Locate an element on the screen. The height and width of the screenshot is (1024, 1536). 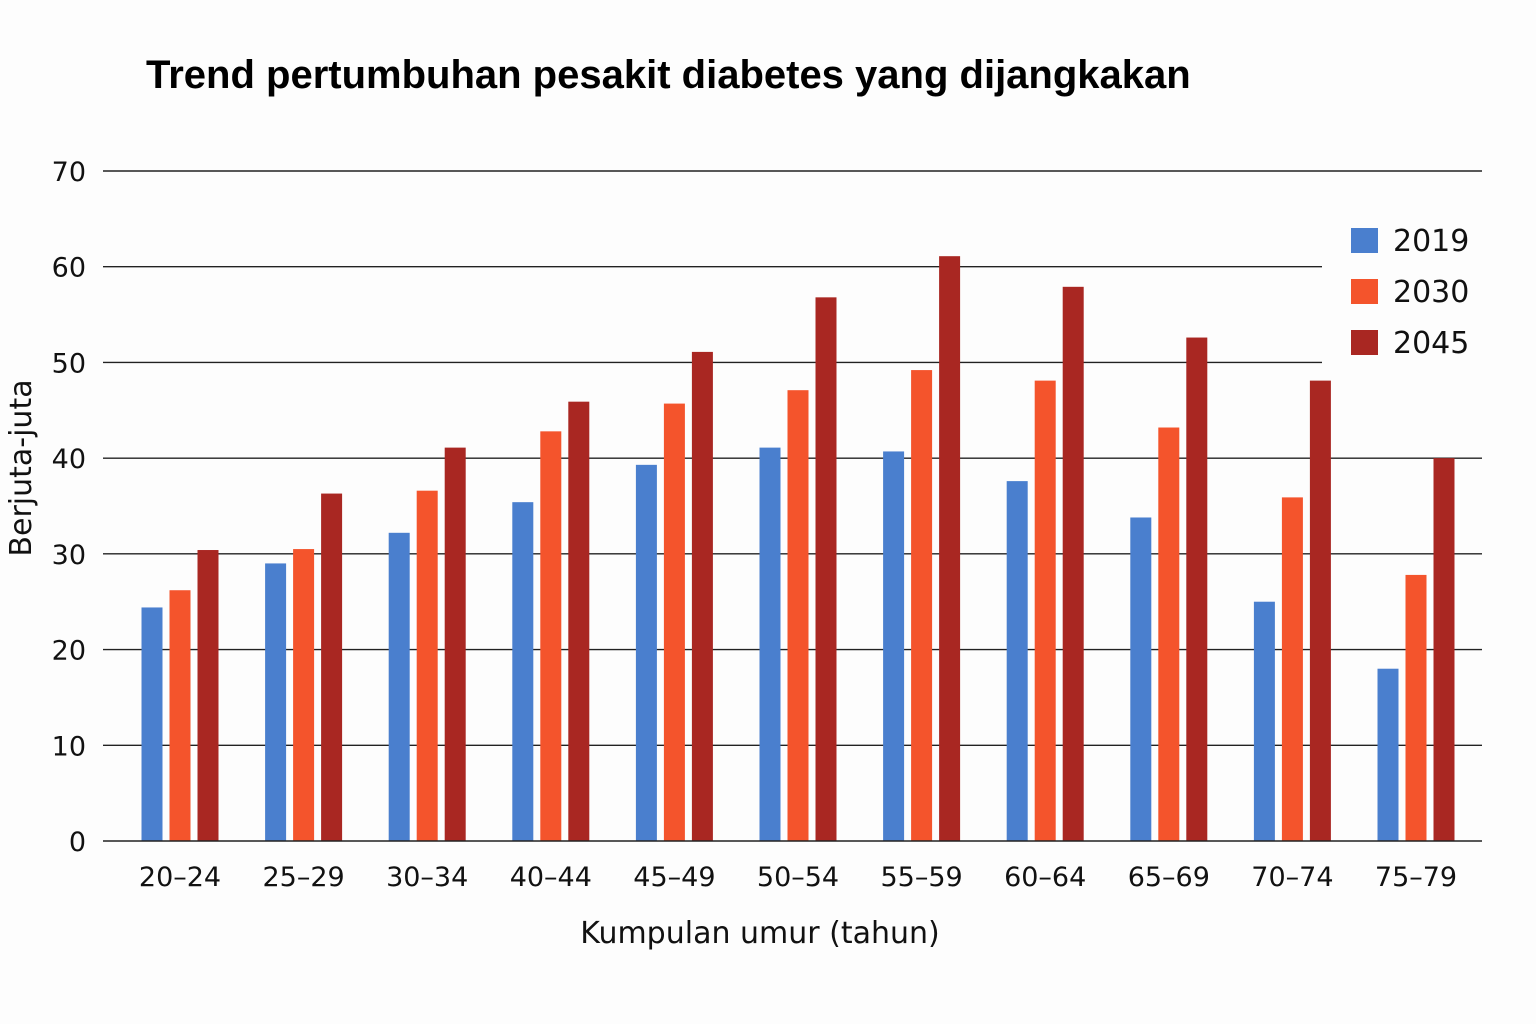
y-tick-label: 0 is located at coordinates (77, 842).